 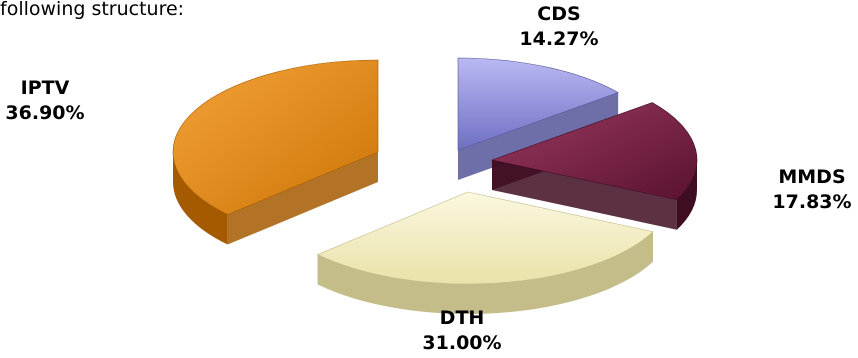 What do you see at coordinates (811, 177) in the screenshot?
I see `slice-label-mmds: MMDS` at bounding box center [811, 177].